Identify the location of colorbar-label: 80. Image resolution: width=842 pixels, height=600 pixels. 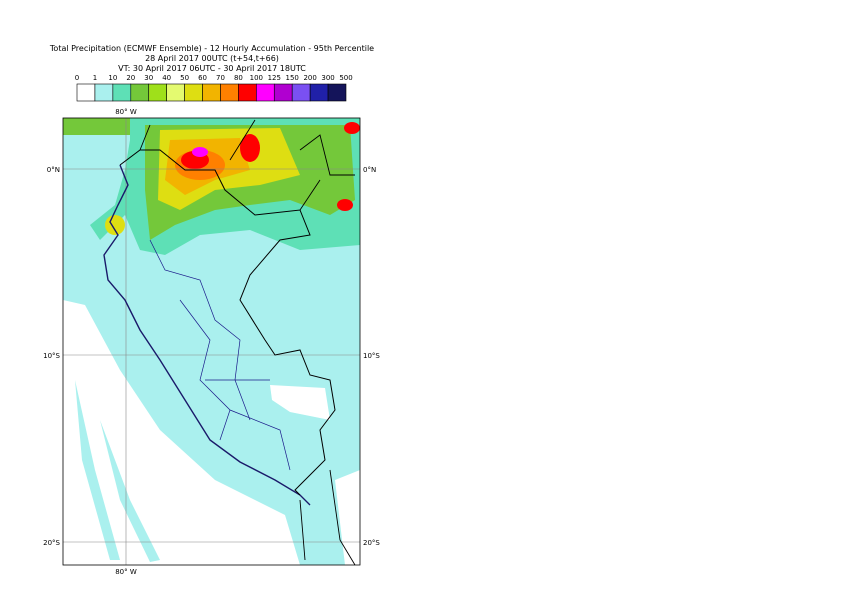
(238, 78).